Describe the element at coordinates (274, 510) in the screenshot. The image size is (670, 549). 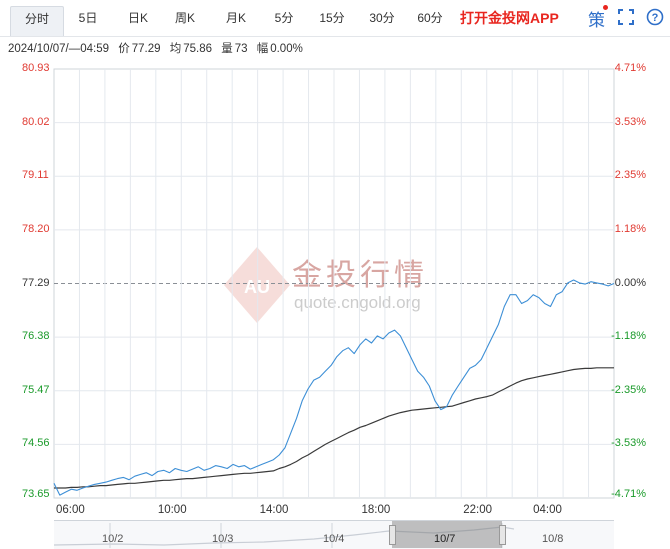
I see `x-tick-label: 14:00` at that location.